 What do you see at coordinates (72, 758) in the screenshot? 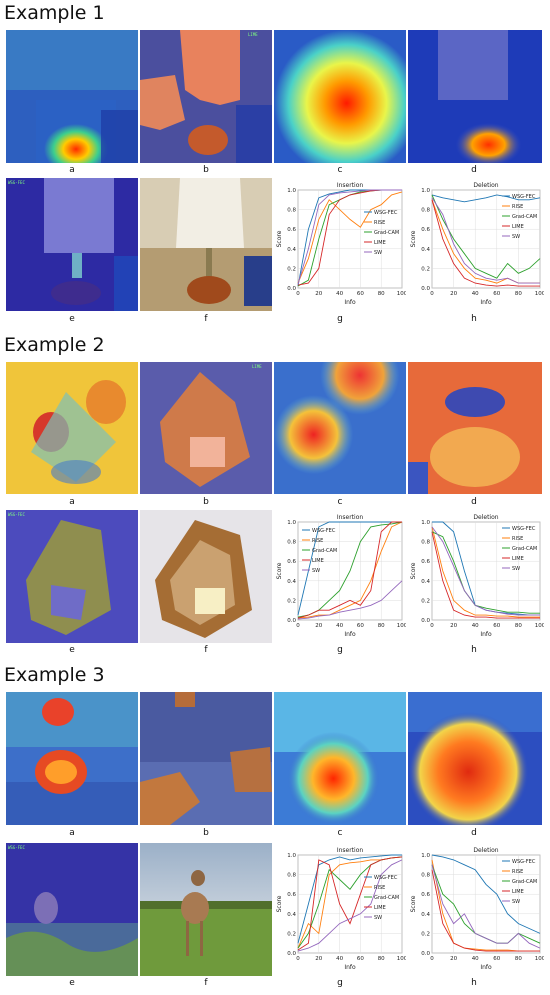
I see `example-3-panel-a-heatmap` at bounding box center [72, 758].